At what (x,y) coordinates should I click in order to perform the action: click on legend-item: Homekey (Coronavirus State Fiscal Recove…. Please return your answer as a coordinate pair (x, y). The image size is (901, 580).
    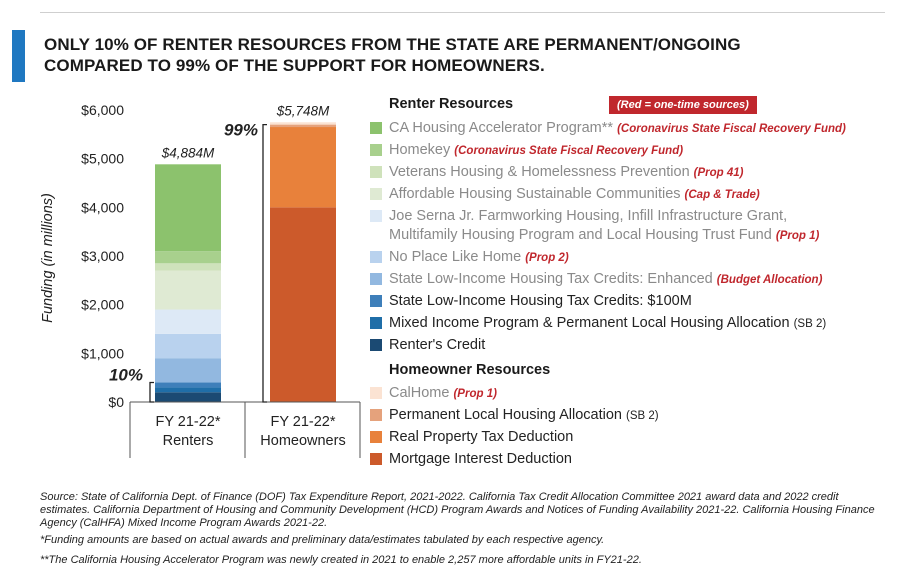
    Looking at the image, I should click on (526, 151).